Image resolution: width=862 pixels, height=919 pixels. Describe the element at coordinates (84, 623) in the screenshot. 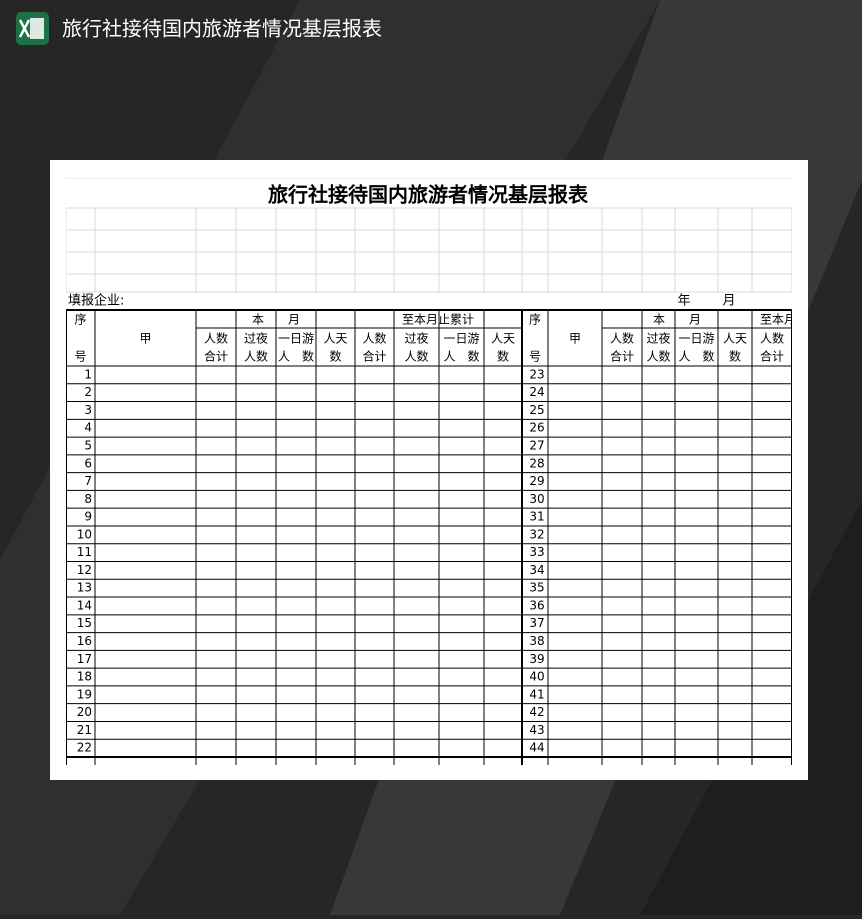

I see `cell-text: 15` at that location.